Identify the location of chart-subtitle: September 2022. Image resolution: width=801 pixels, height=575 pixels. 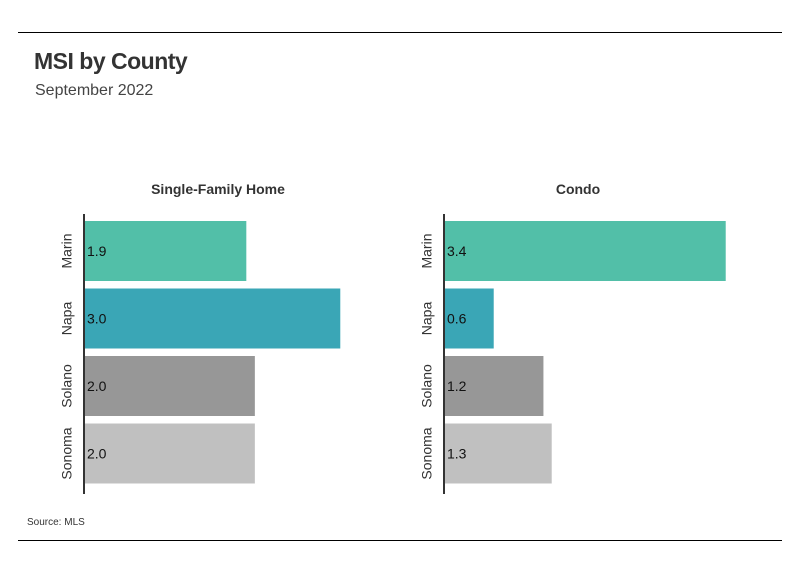
(94, 90).